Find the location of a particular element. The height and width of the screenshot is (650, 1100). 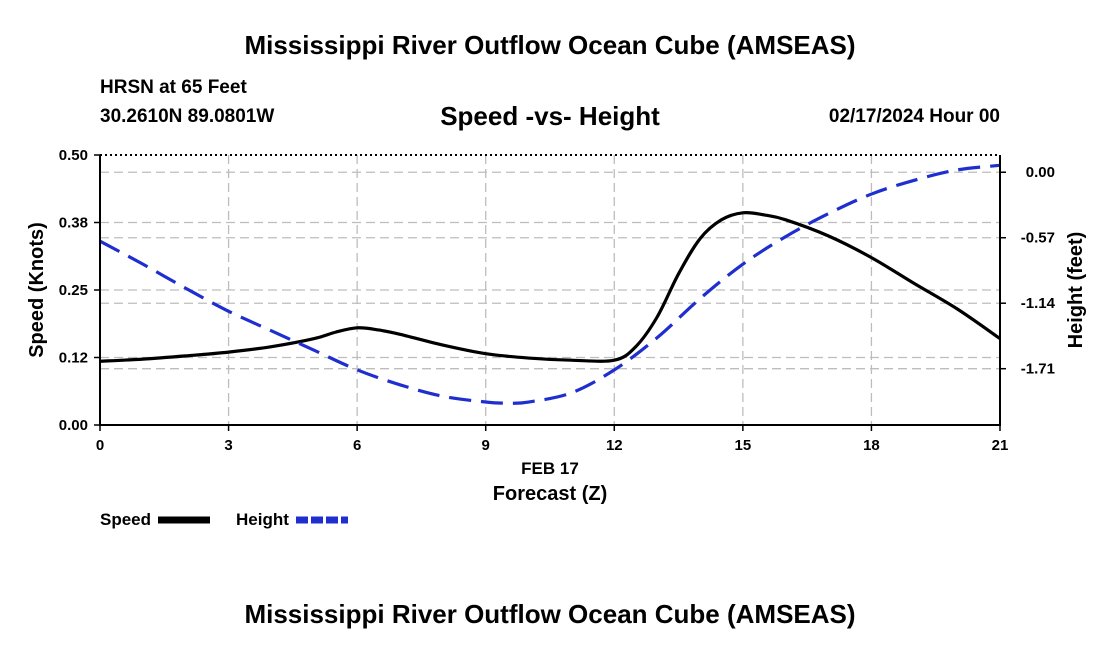

x-tick-label: 3 is located at coordinates (228, 445).